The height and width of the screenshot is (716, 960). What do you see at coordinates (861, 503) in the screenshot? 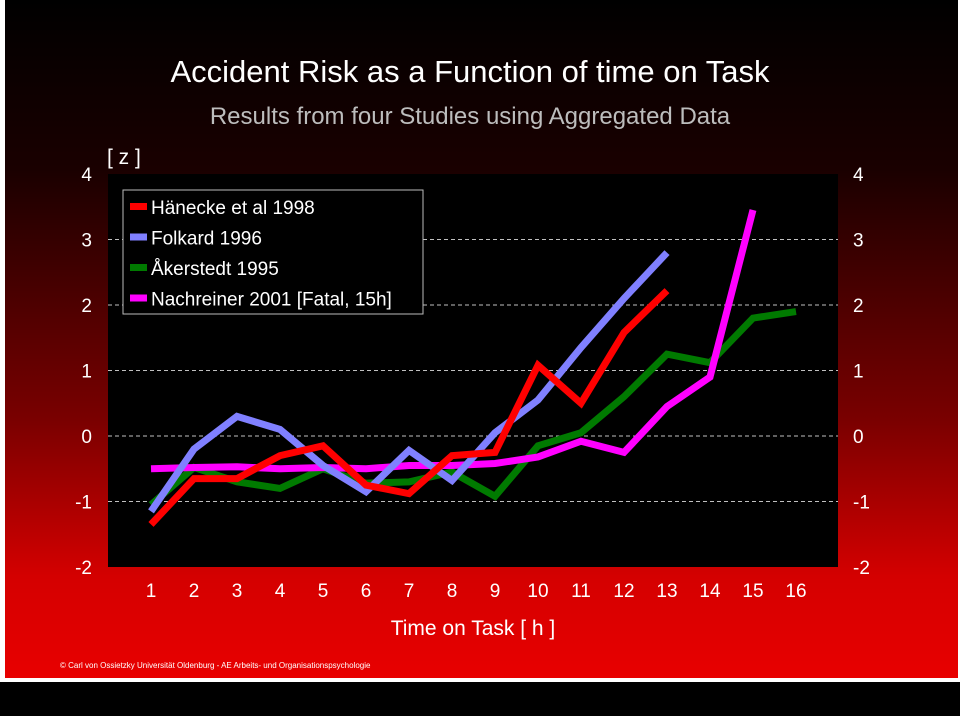
I see `y-tick-label-right: -1` at bounding box center [861, 503].